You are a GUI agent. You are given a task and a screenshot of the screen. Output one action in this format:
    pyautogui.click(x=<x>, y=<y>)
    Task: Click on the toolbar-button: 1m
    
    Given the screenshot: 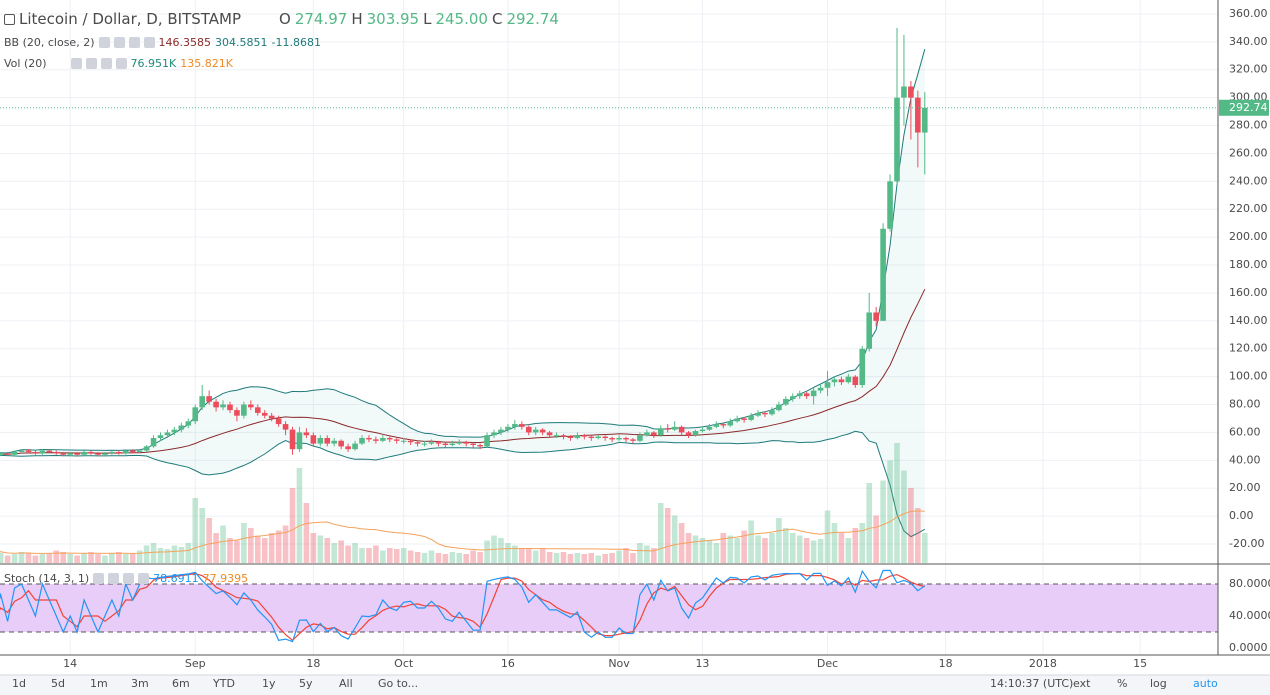 What is the action you would take?
    pyautogui.click(x=99, y=683)
    